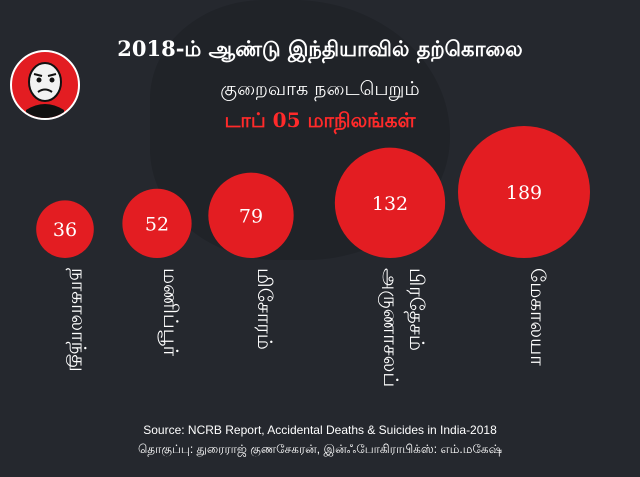 This screenshot has height=477, width=640. Describe the element at coordinates (170, 312) in the screenshot. I see `category-label: மணிப்பூர்` at that location.